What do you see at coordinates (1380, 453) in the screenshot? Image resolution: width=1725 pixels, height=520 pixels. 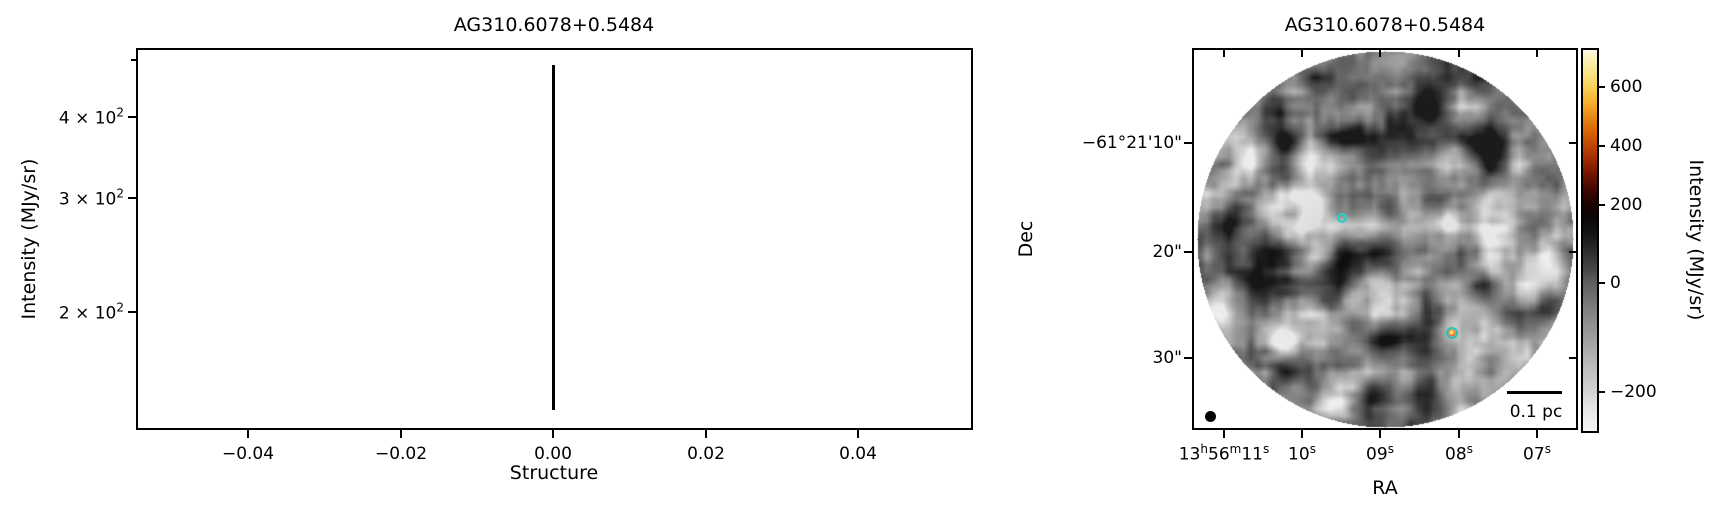 I see `ra-tick-label: 09s` at bounding box center [1380, 453].